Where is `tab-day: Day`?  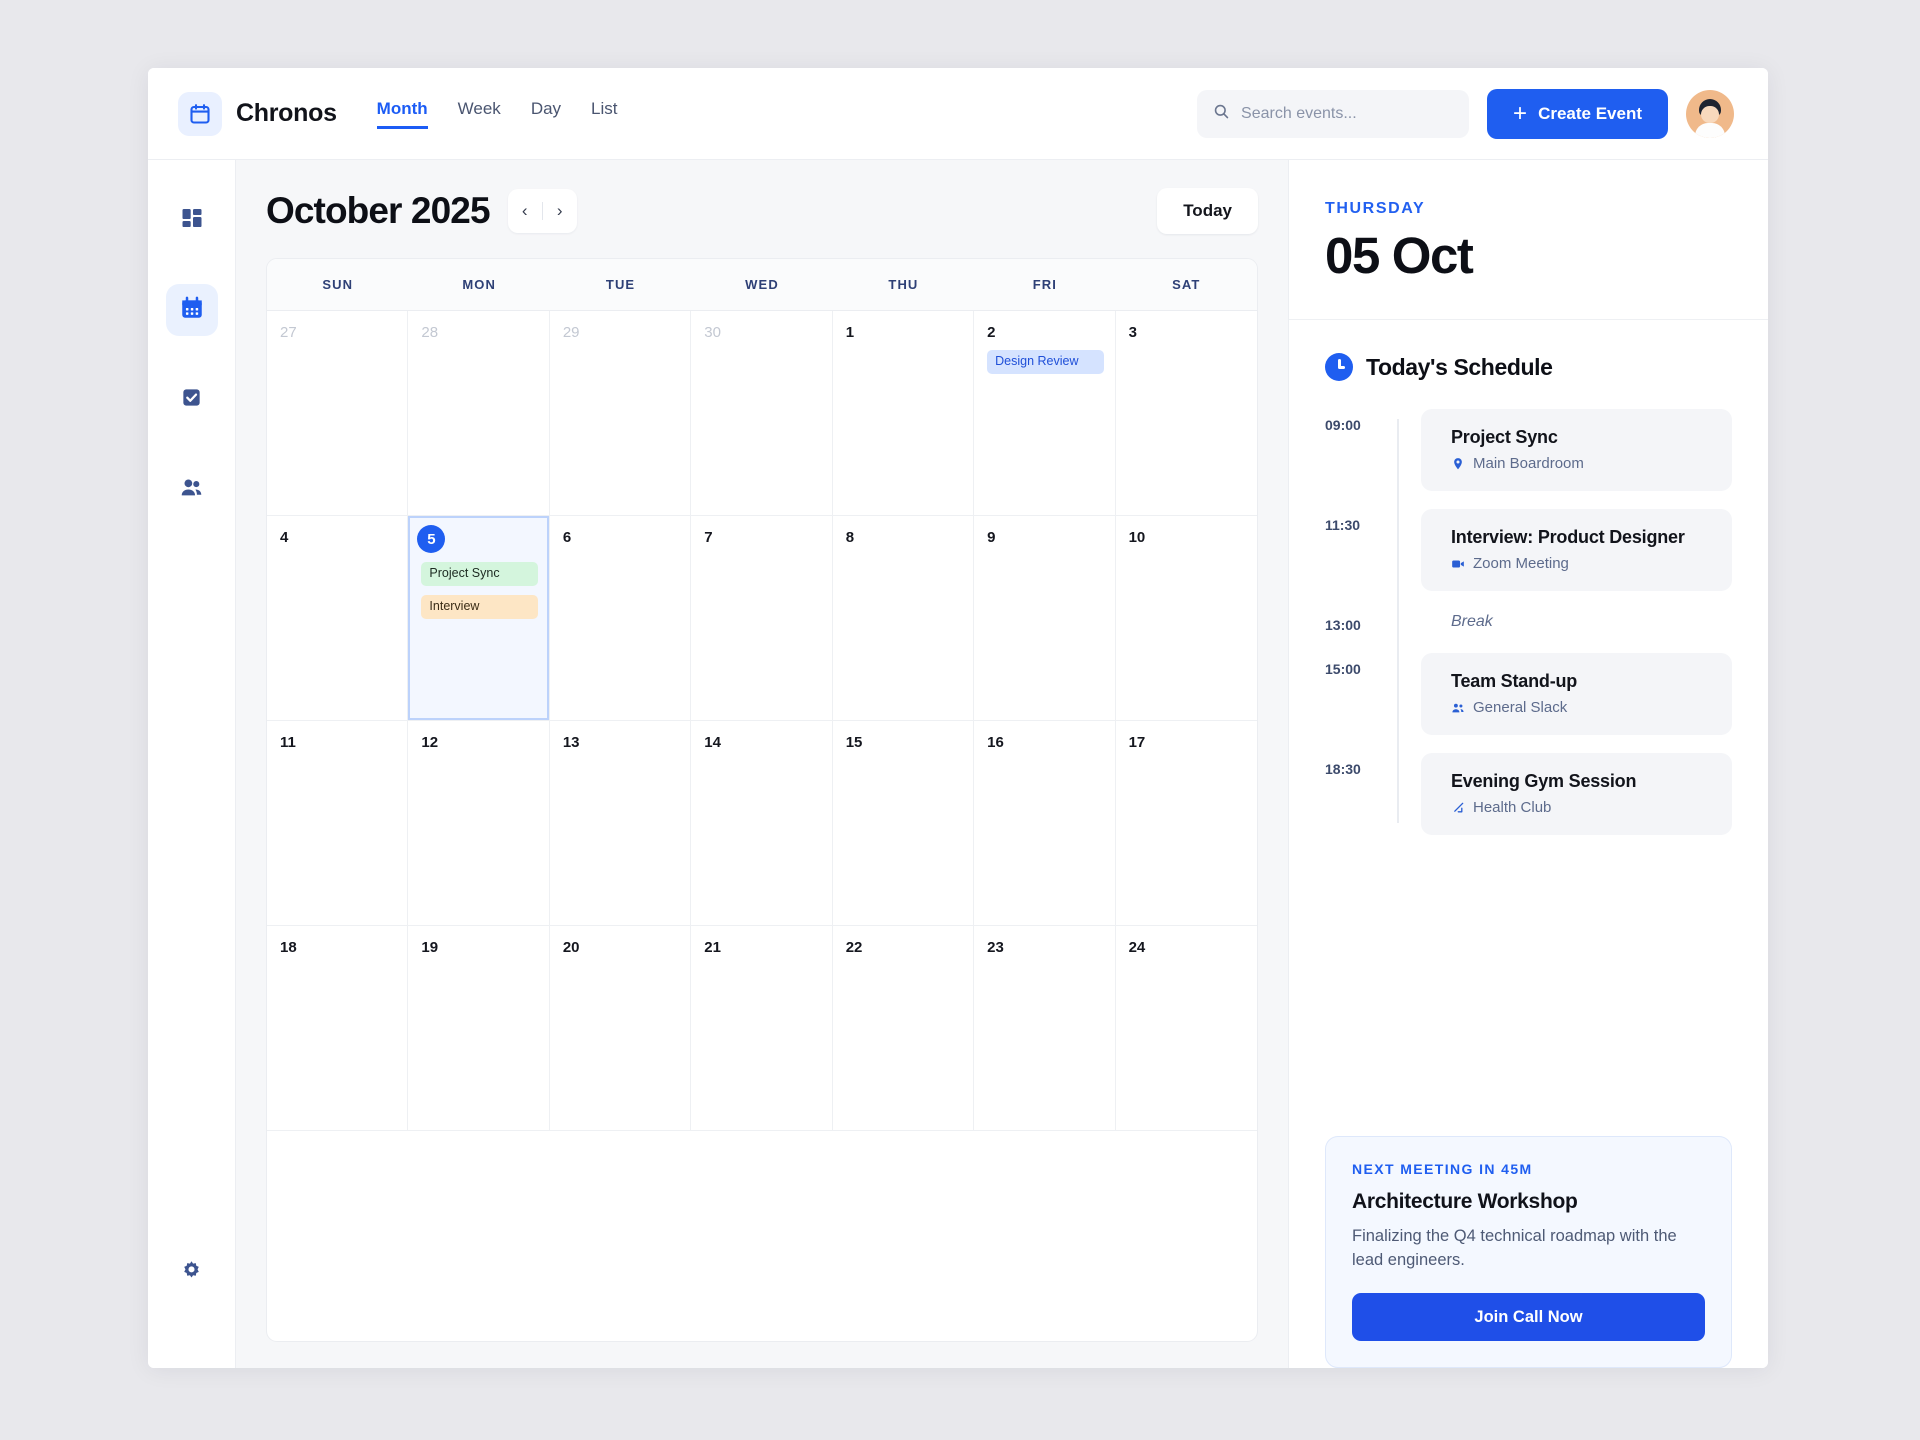
tab-day: Day is located at coordinates (546, 108).